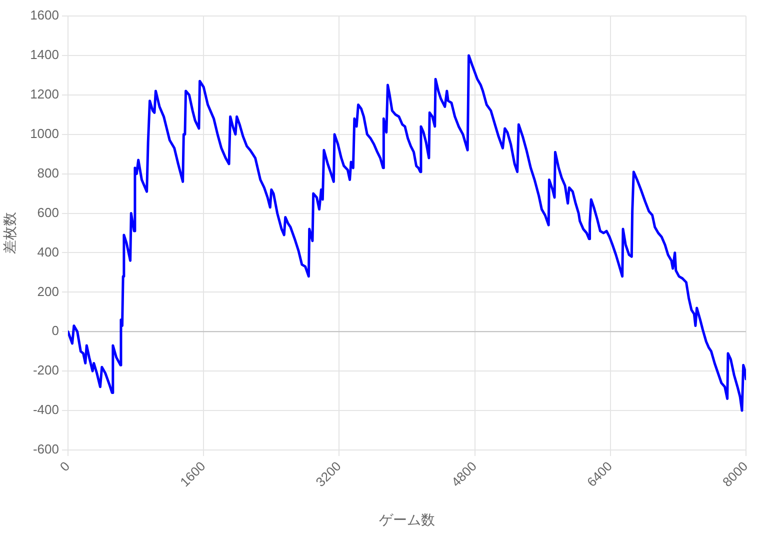 This screenshot has width=760, height=535. Describe the element at coordinates (406, 519) in the screenshot. I see `x-axis-title: ゲーム数` at that location.